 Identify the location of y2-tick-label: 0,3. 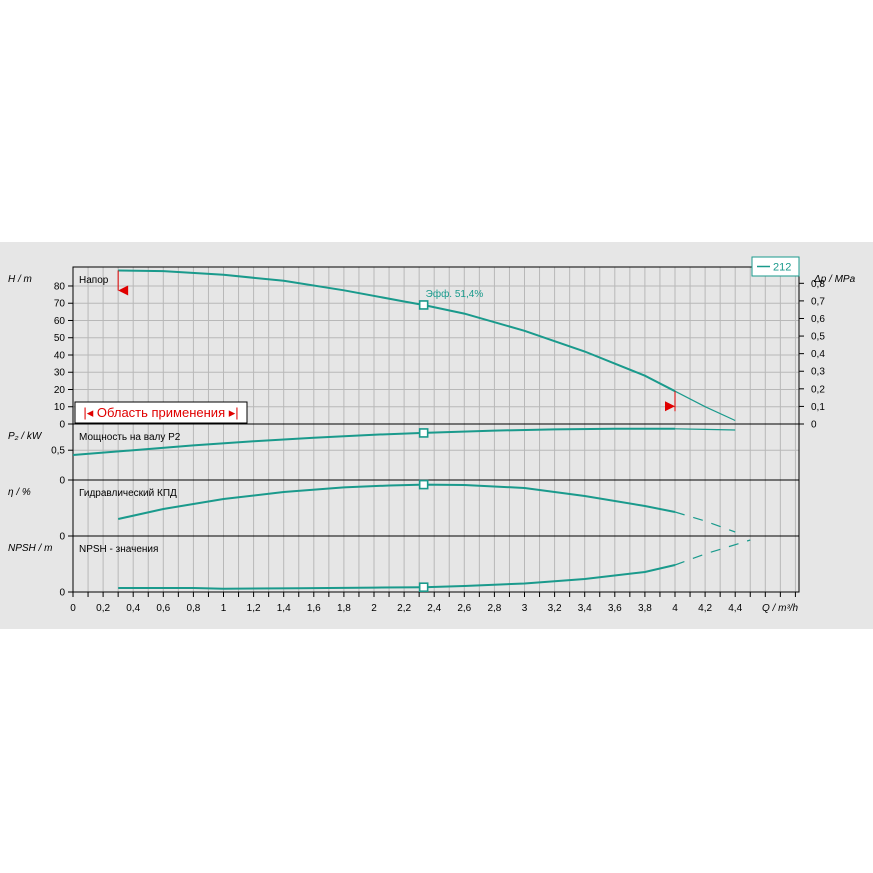
(818, 372).